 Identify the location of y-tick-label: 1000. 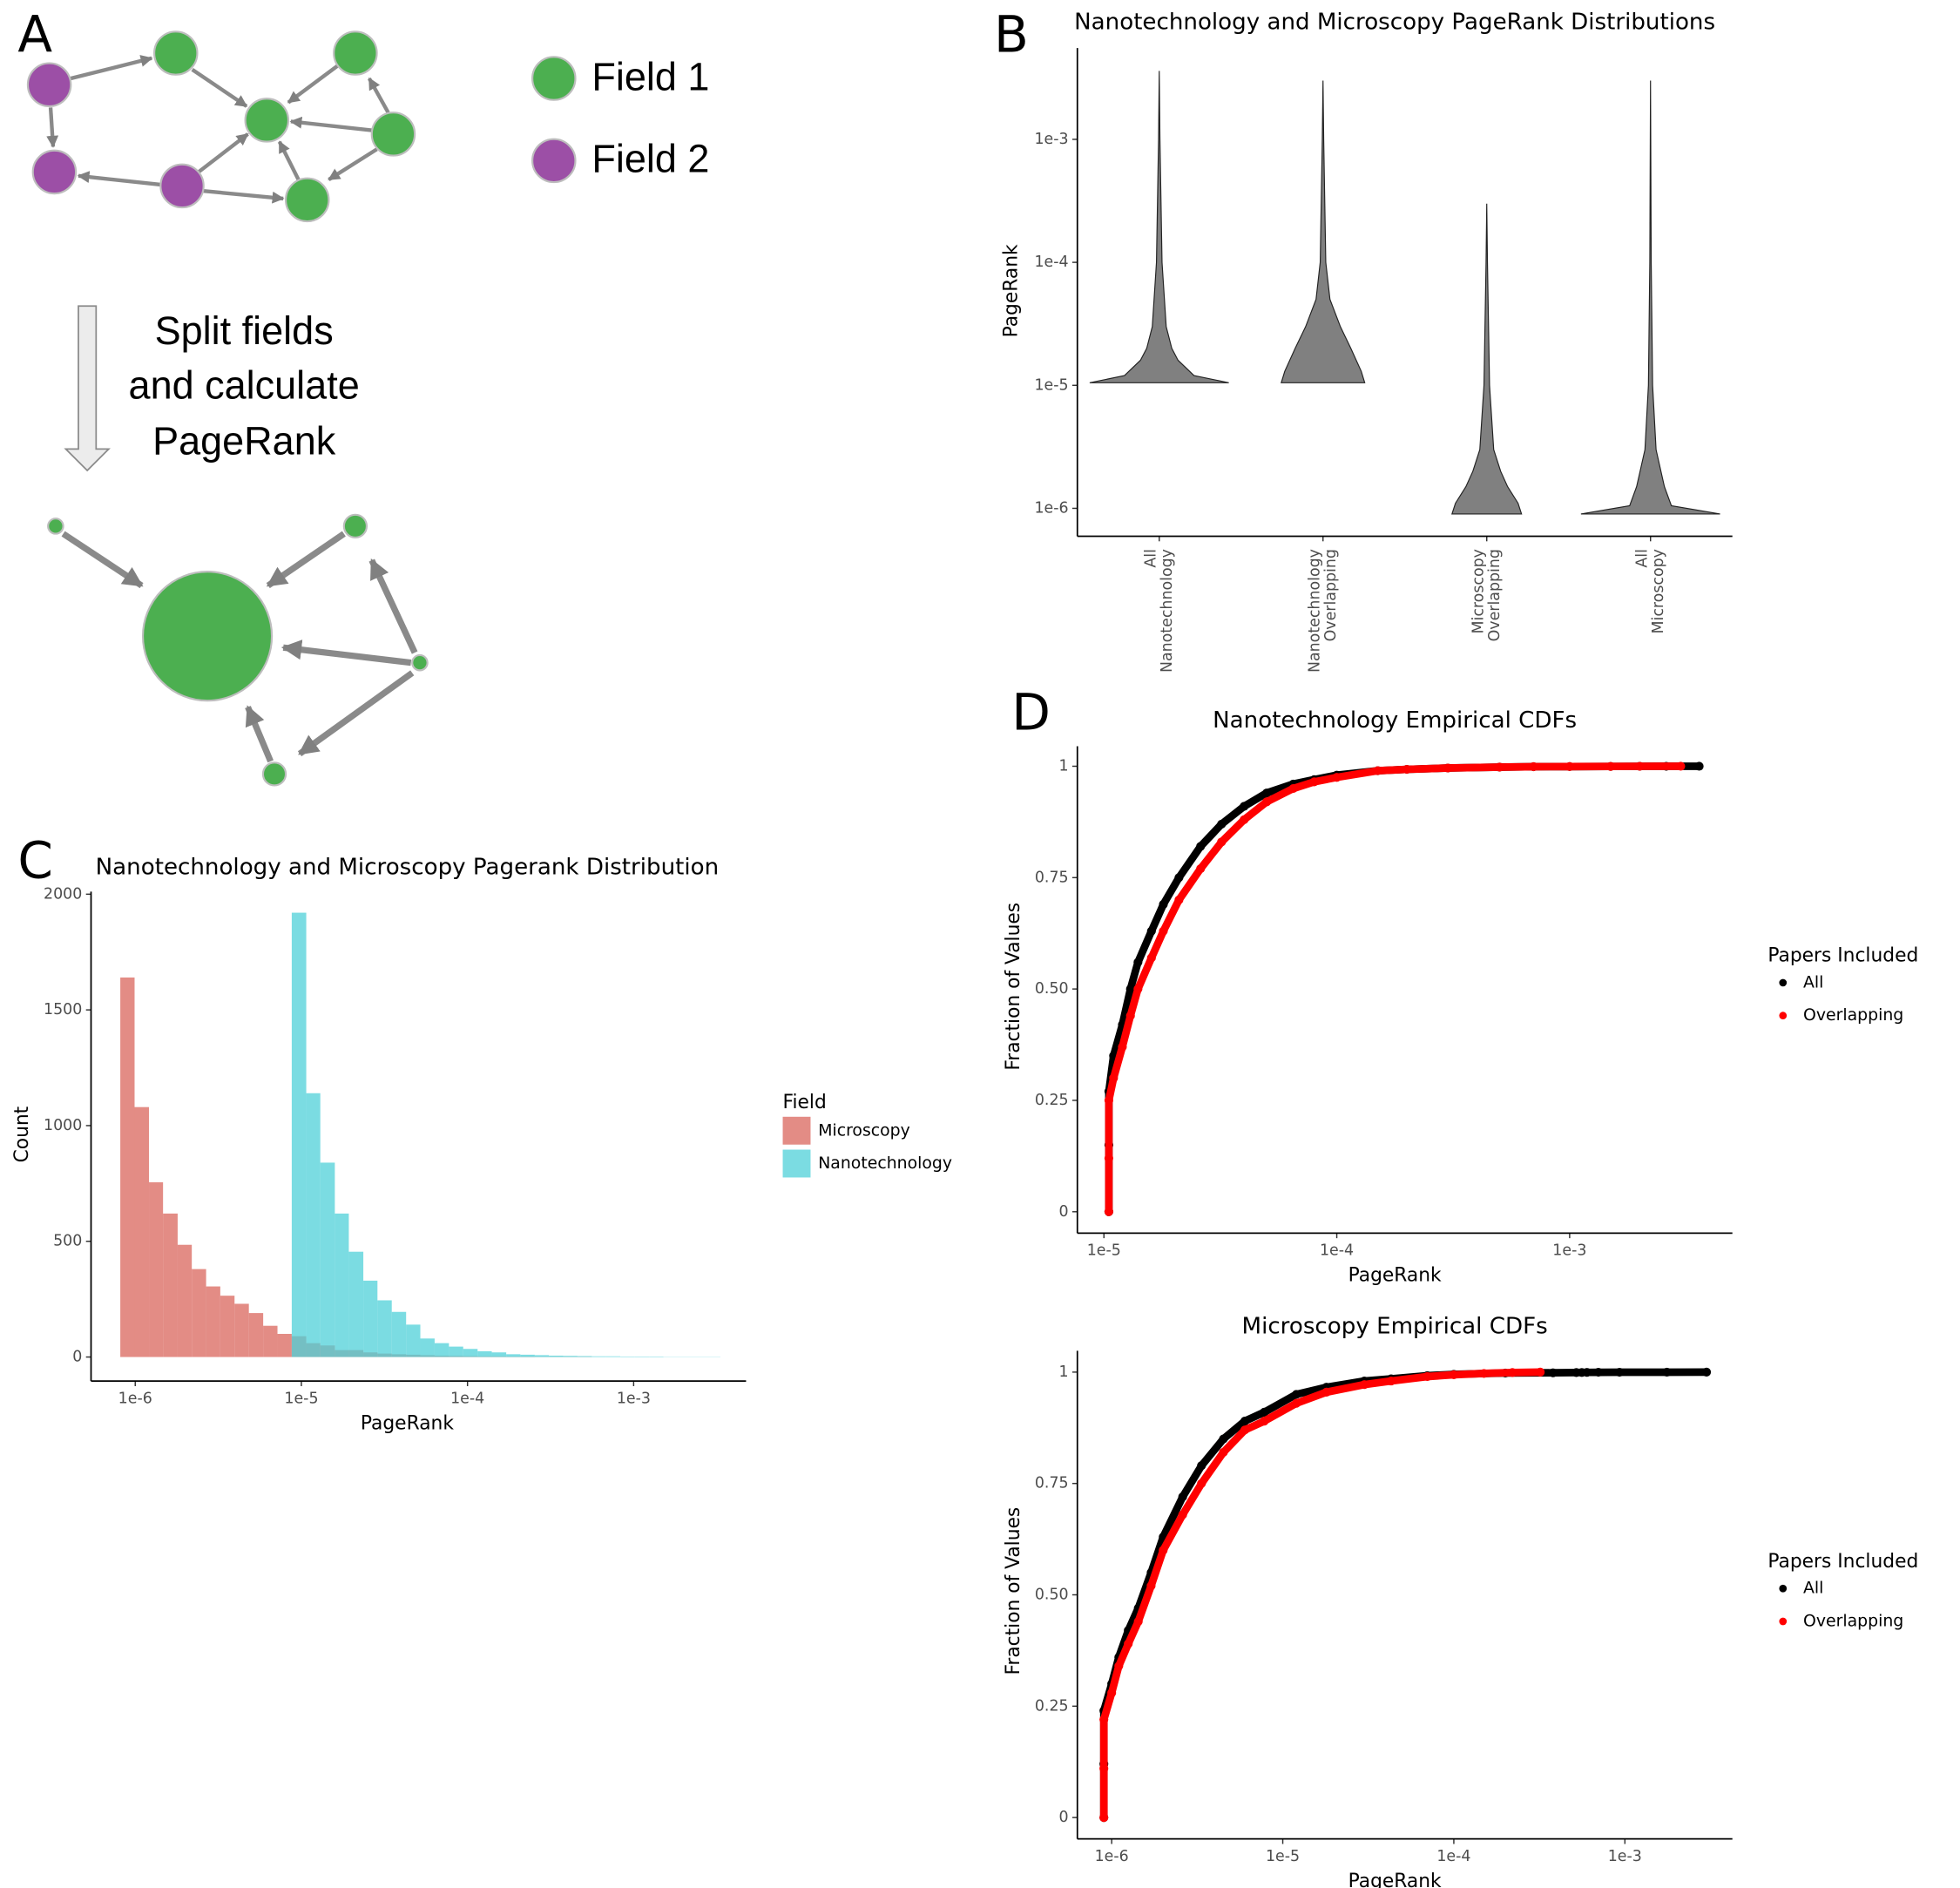
(63, 1125).